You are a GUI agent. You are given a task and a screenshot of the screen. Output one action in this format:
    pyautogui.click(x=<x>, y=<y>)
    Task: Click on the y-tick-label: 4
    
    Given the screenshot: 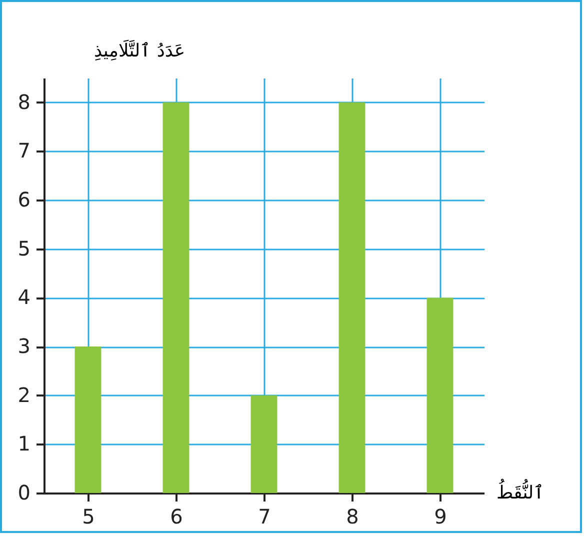 What is the action you would take?
    pyautogui.click(x=24, y=297)
    